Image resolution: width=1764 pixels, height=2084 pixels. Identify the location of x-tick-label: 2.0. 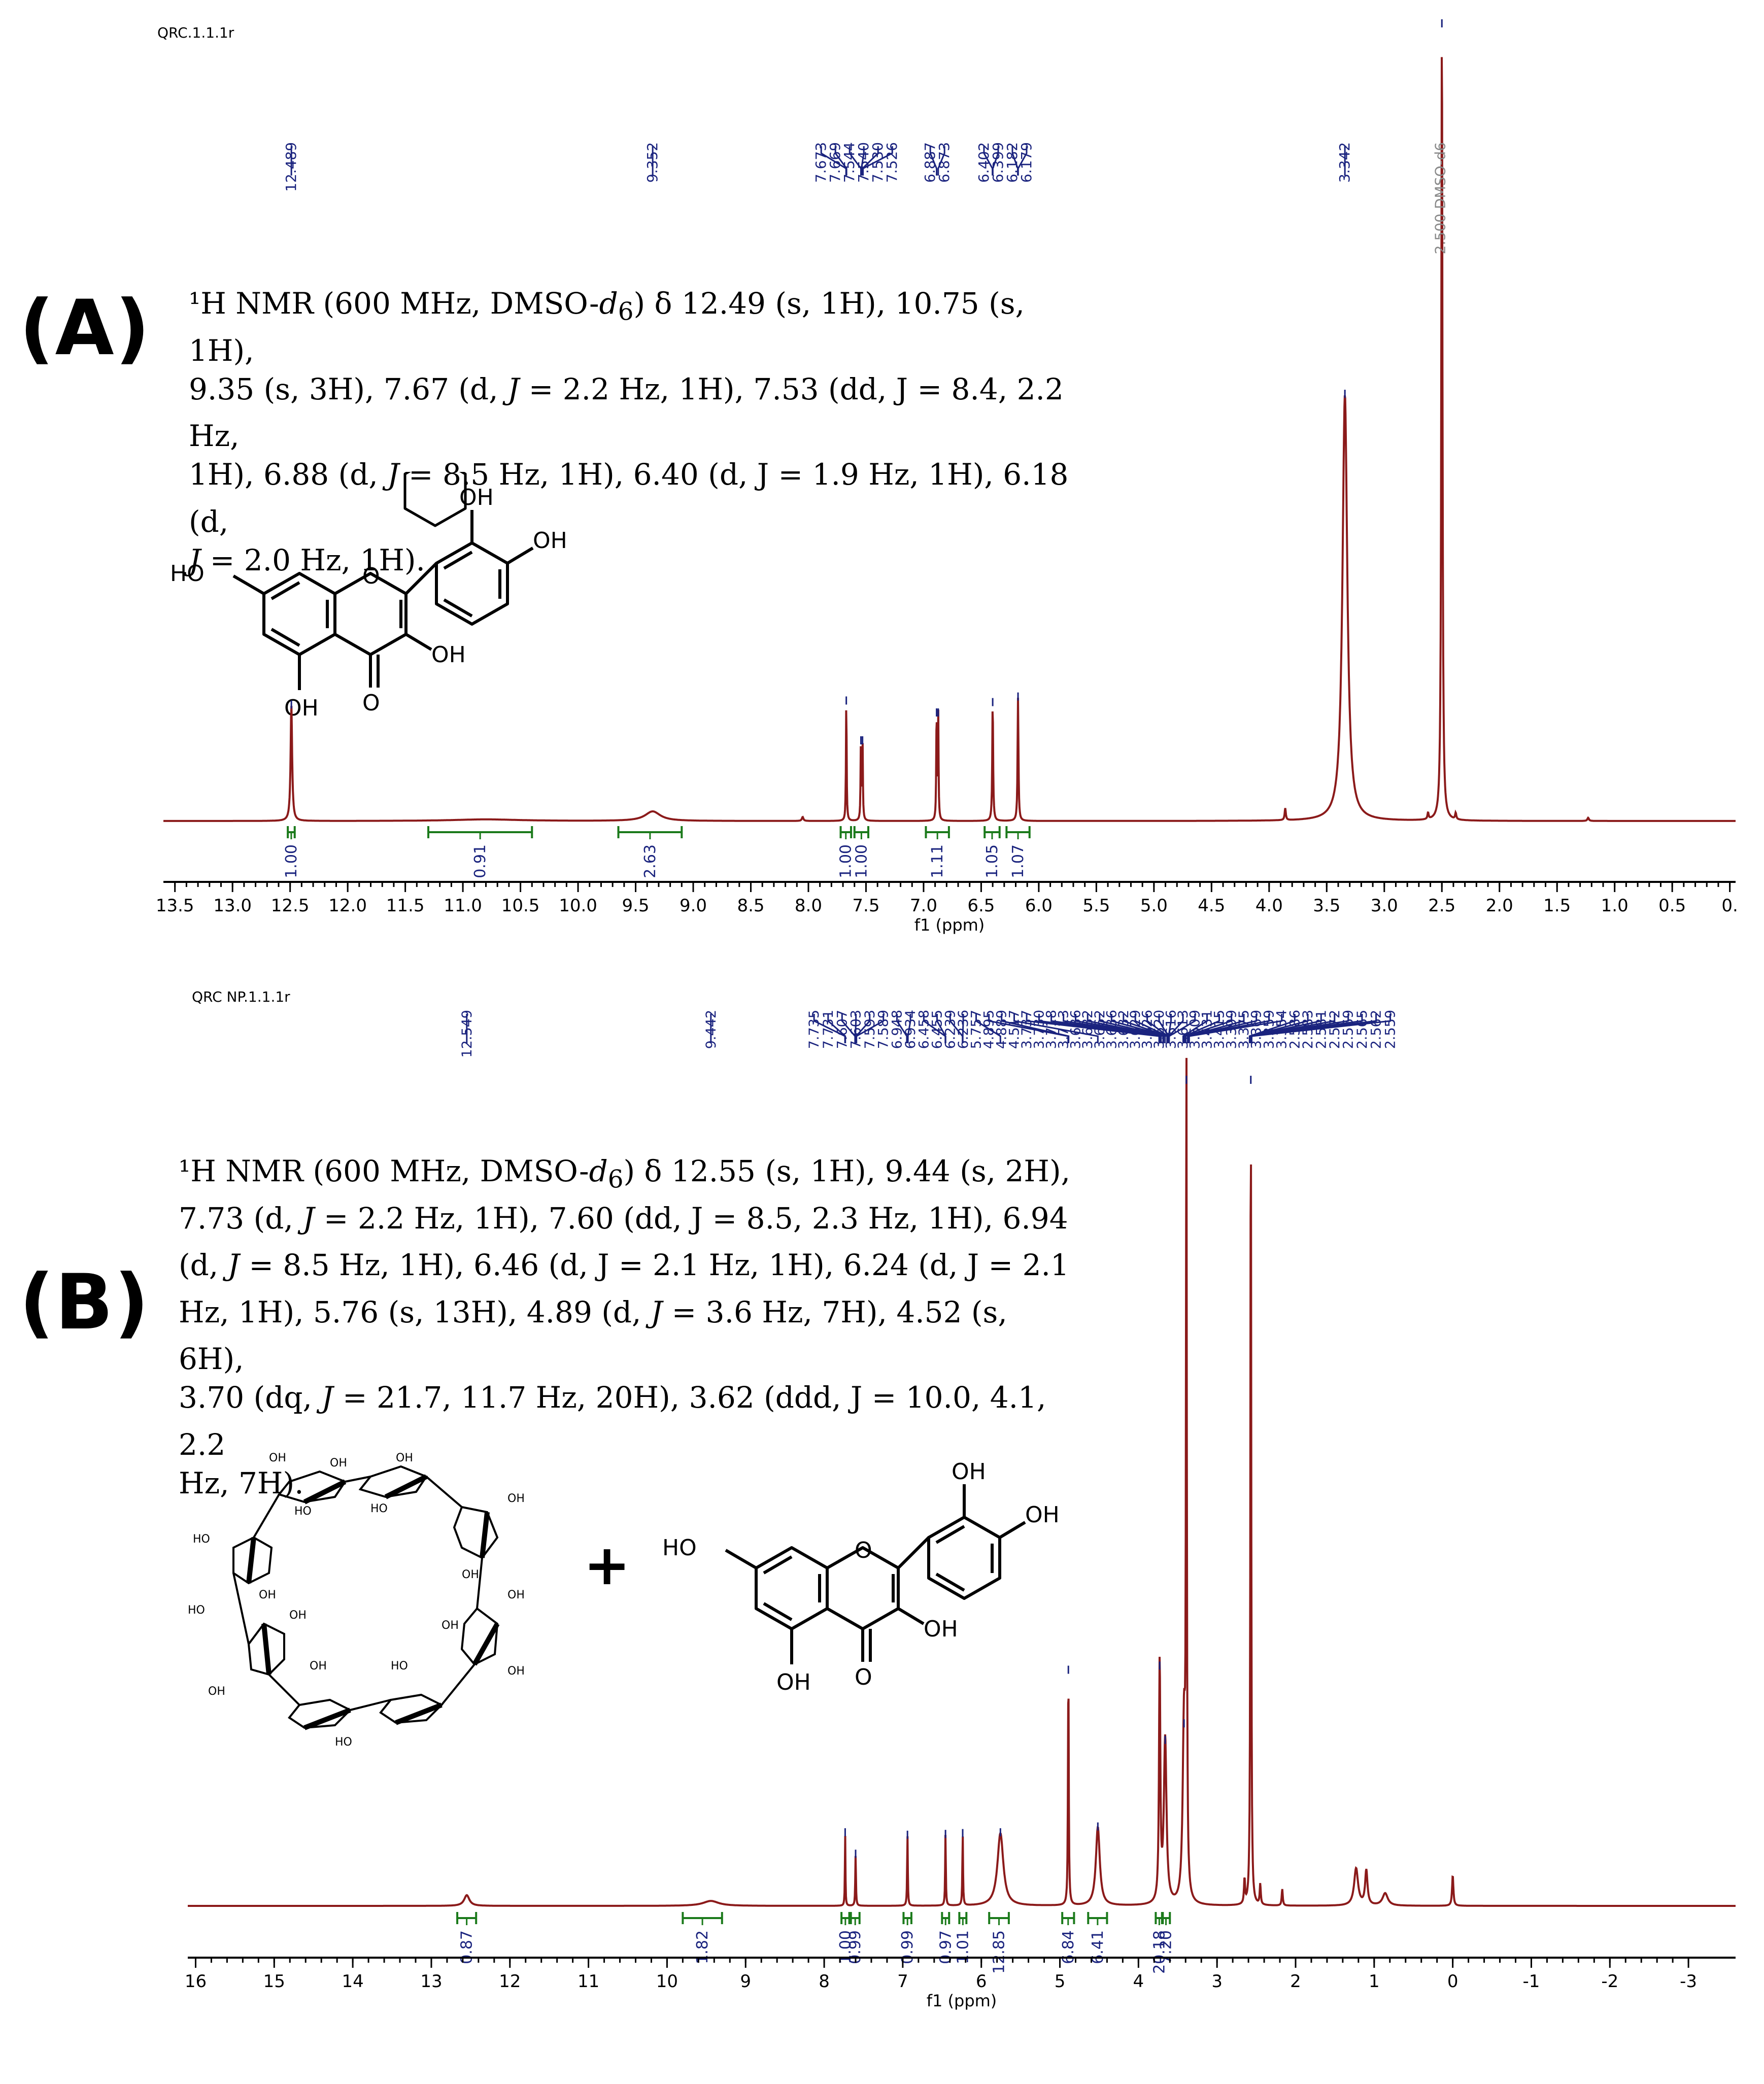
(1499, 906).